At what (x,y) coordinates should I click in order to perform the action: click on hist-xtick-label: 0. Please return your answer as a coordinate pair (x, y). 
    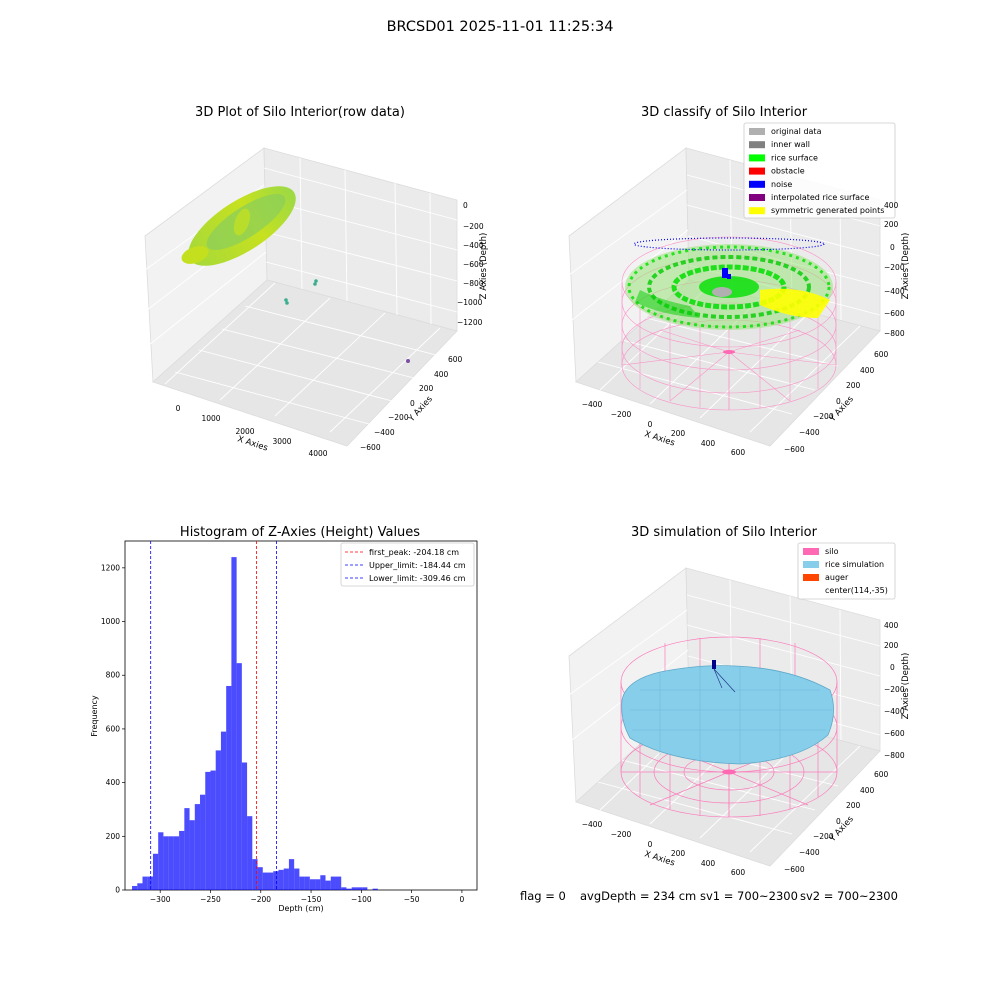
    Looking at the image, I should click on (462, 899).